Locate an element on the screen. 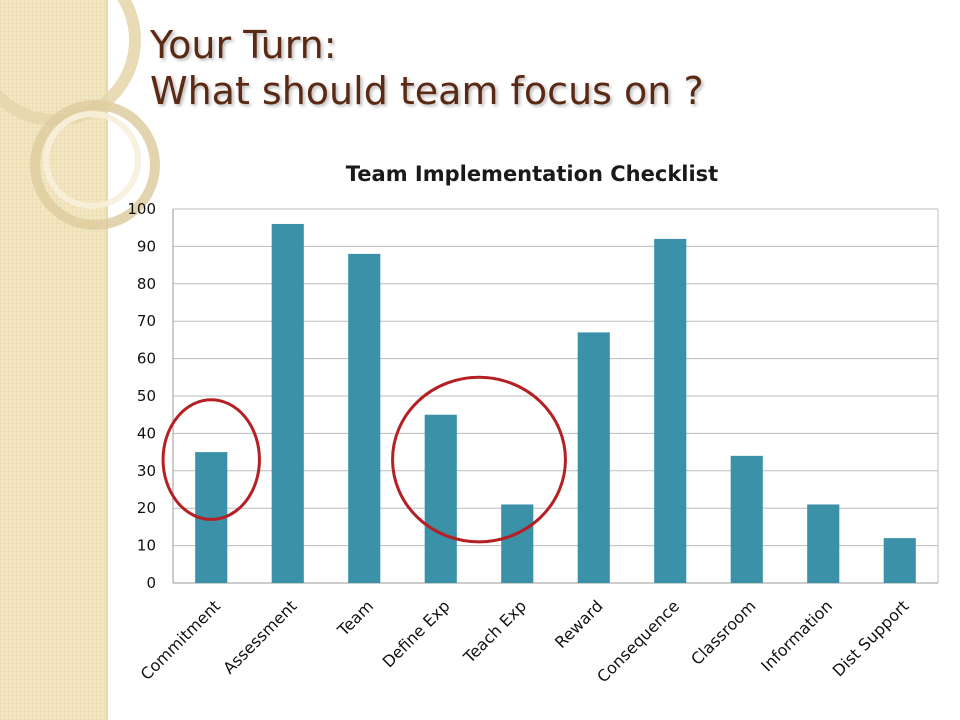 The image size is (960, 720). bar-dist-support is located at coordinates (899, 560).